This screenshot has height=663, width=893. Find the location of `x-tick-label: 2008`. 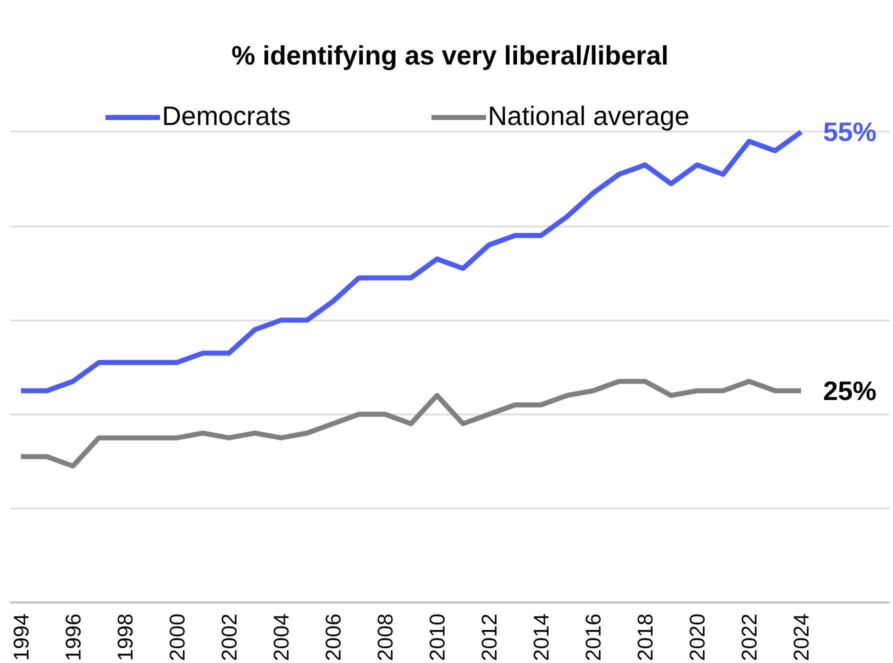

x-tick-label: 2008 is located at coordinates (385, 637).